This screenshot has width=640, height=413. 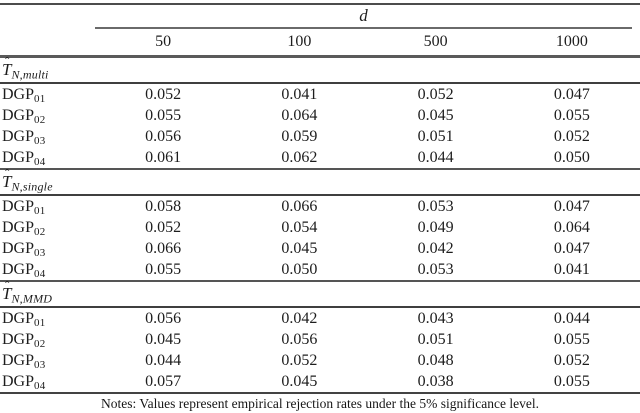 I want to click on table-row: DGP02 0.055 0.064 0.045 0.055, so click(x=320, y=115).